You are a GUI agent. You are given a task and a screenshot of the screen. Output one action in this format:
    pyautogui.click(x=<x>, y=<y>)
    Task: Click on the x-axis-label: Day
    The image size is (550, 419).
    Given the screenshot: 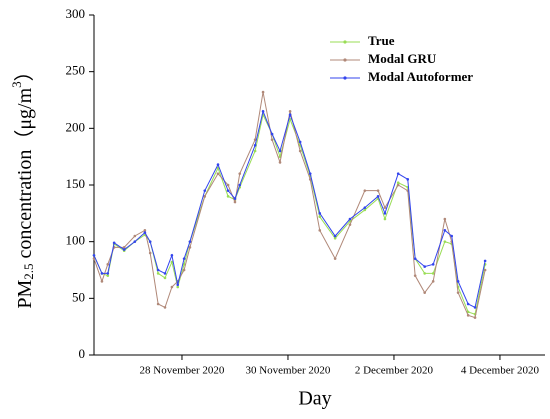 What is the action you would take?
    pyautogui.click(x=314, y=399)
    